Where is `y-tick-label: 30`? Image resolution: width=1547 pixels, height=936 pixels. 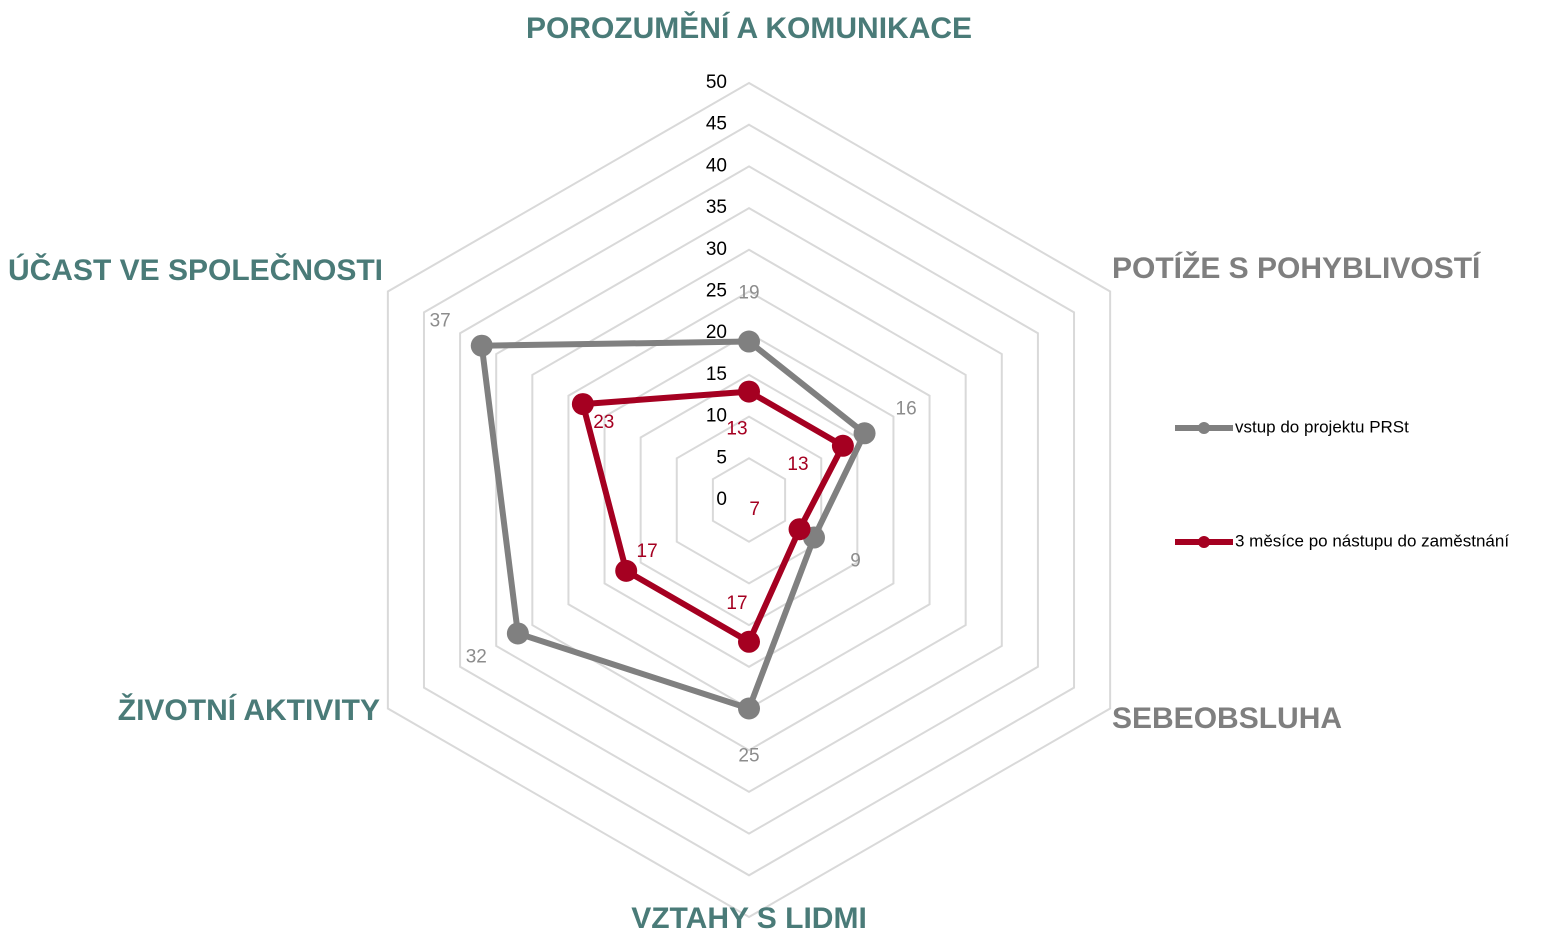
y-tick-label: 30 is located at coordinates (716, 249).